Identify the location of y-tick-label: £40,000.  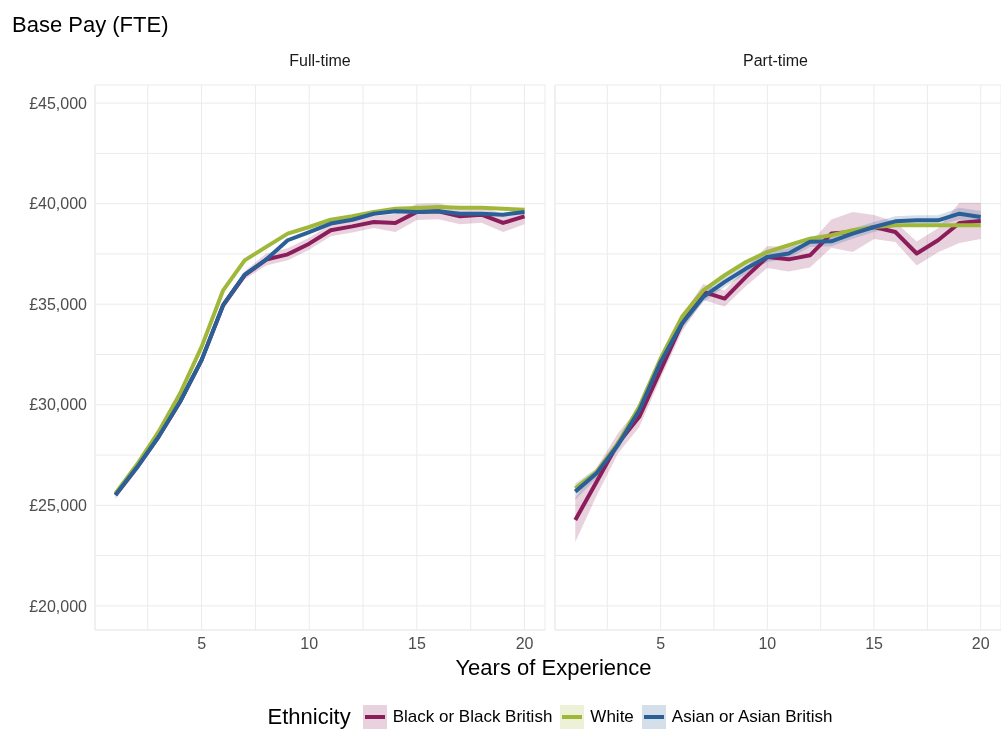
(58, 204).